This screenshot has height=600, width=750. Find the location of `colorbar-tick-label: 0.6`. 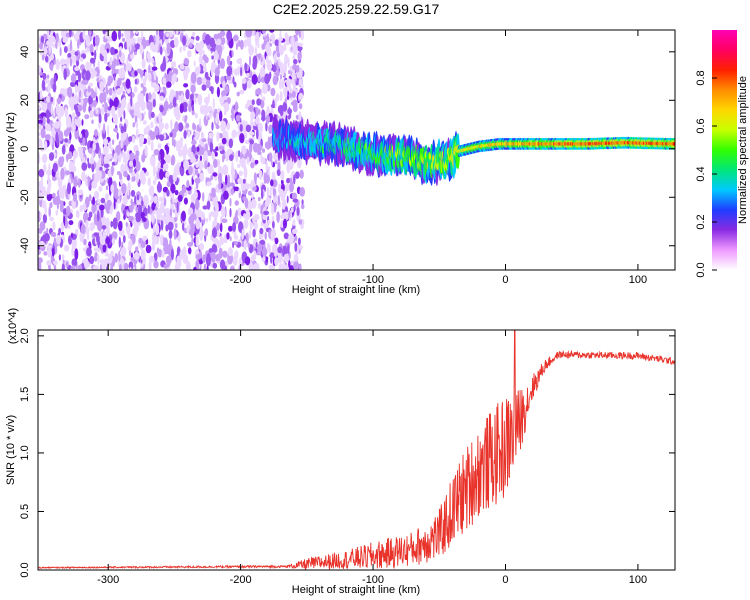

colorbar-tick-label: 0.6 is located at coordinates (701, 125).